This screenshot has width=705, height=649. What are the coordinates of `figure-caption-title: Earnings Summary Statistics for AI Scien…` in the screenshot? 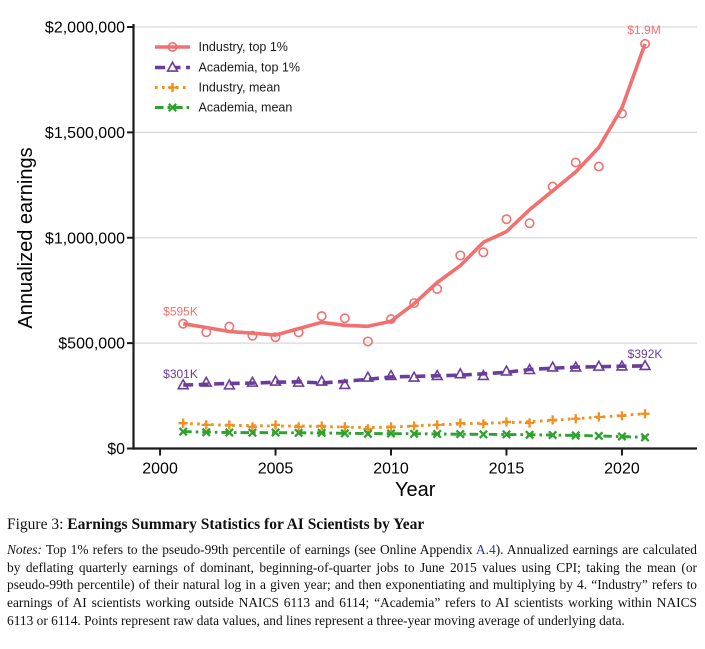 It's located at (246, 524).